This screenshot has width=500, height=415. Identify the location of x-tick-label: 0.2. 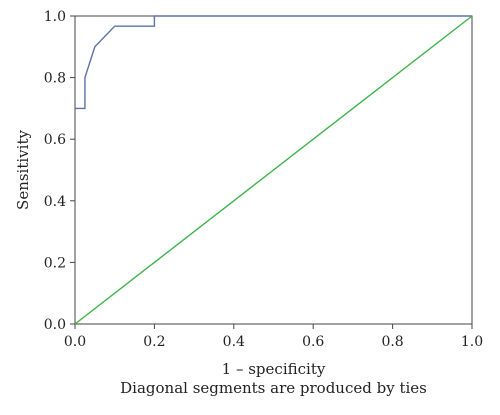
(154, 342).